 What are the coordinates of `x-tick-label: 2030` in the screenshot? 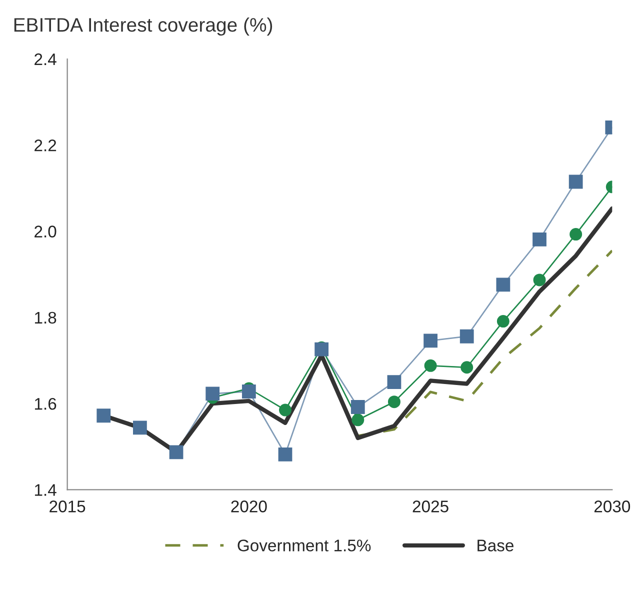 It's located at (612, 506).